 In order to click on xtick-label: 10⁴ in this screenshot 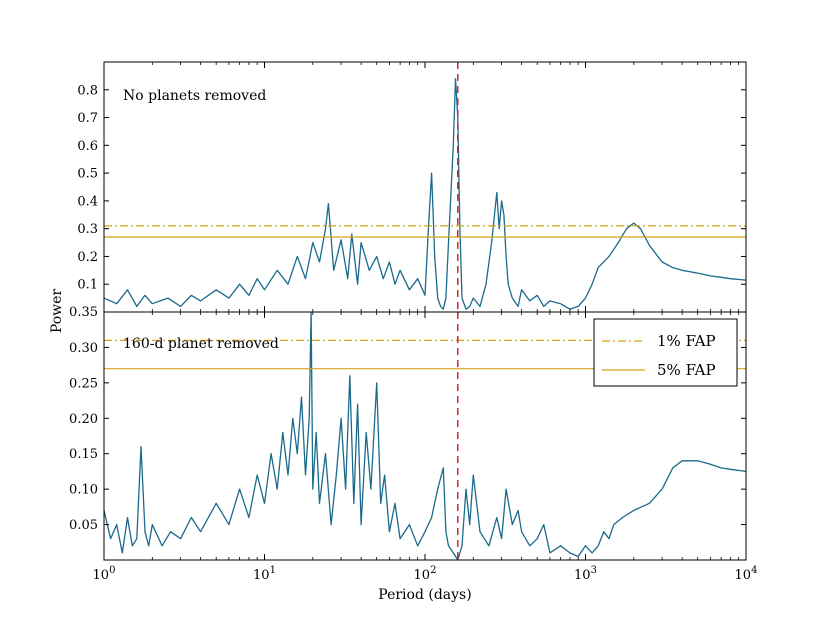, I will do `click(746, 574)`.